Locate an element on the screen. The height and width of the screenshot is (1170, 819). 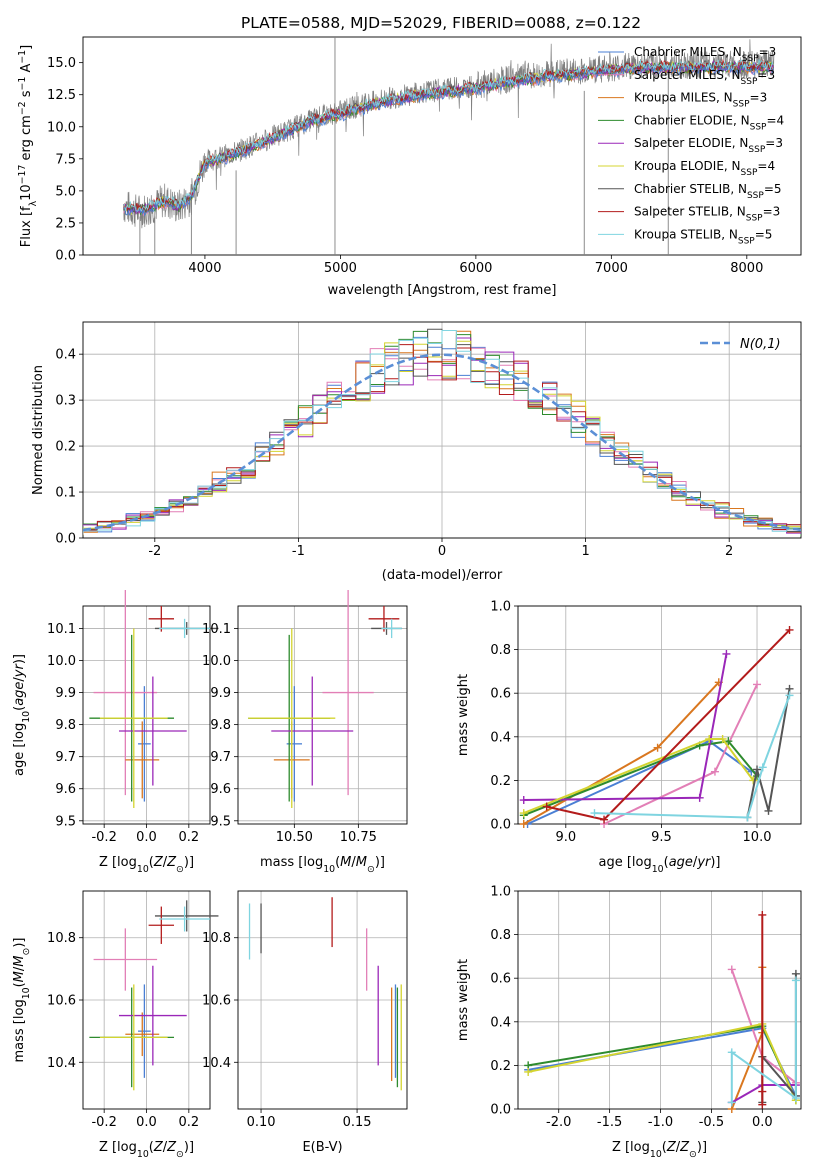
legend-entry: Chabrier STELIB, NSSP=5 is located at coordinates (708, 191).